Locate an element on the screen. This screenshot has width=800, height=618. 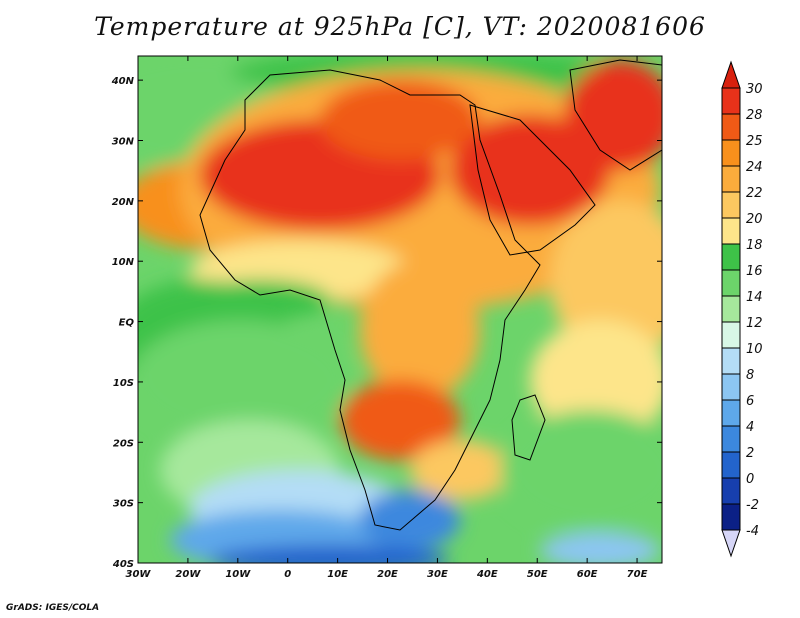
colorbar-label: 6 is located at coordinates (750, 401).